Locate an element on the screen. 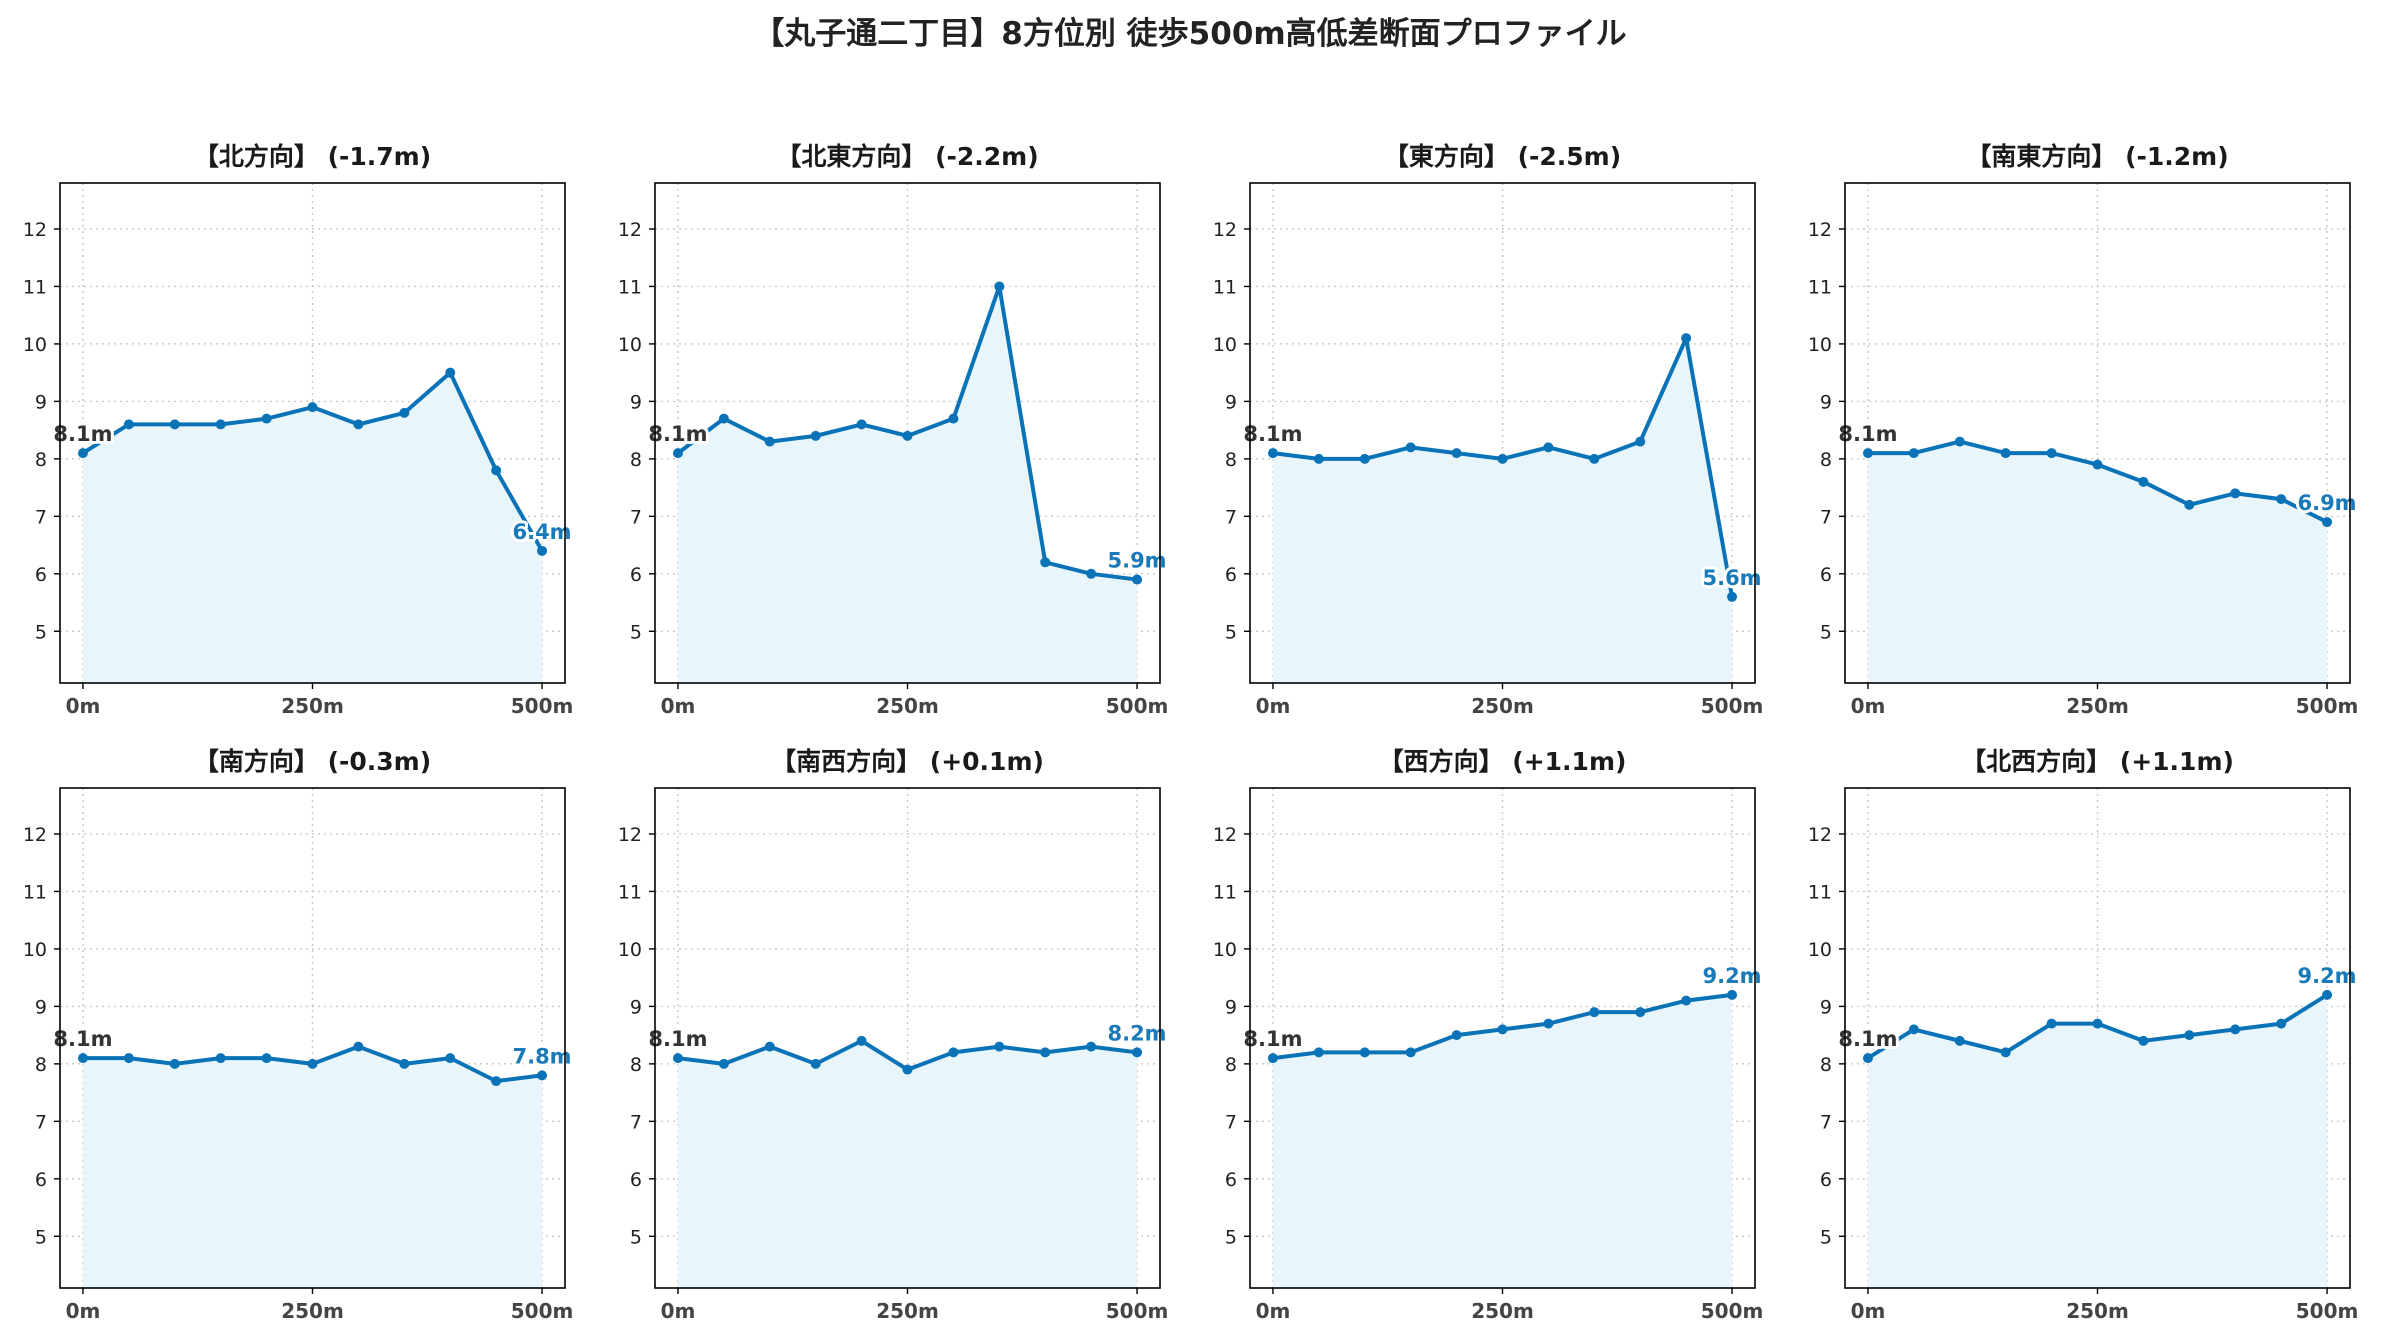 This screenshot has width=2381, height=1340. panel-4-y-tick-label: 5 is located at coordinates (1826, 632).